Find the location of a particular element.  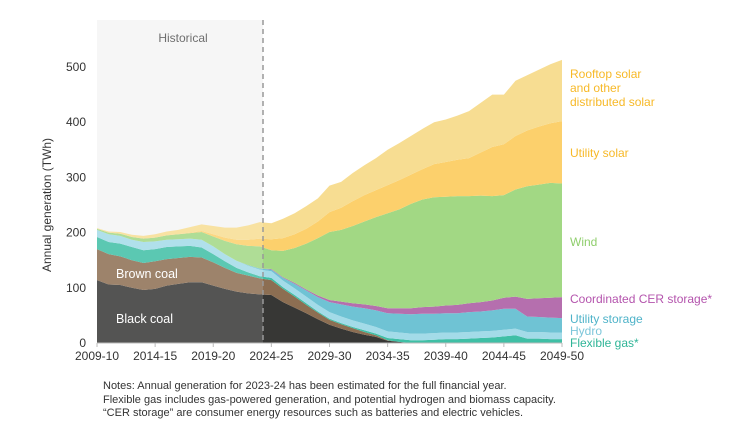

series-label-coordinated-cer-storage: Coordinated CER storage* is located at coordinates (641, 299).